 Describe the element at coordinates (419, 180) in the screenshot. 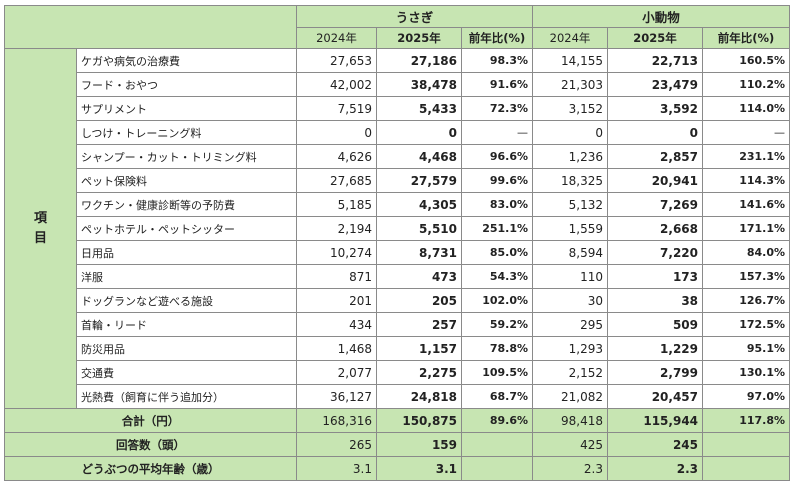

I see `rabbit-2025-cell: 27,579` at that location.